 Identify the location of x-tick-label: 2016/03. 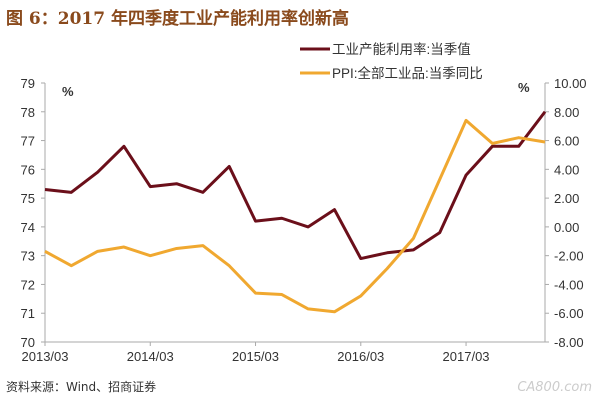
(360, 356).